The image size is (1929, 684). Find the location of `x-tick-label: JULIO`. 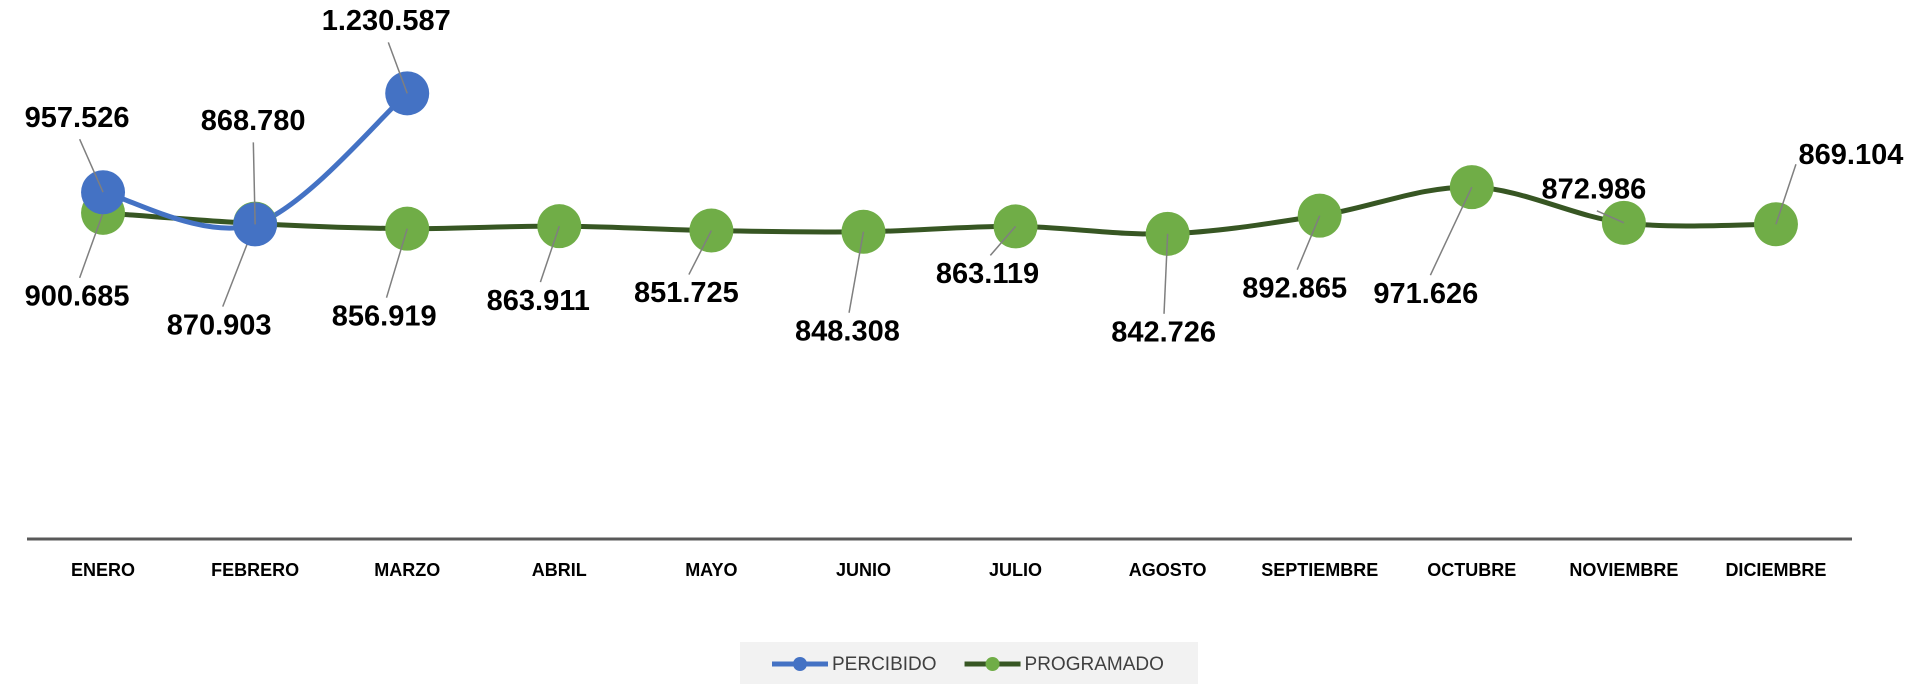

x-tick-label: JULIO is located at coordinates (1015, 570).